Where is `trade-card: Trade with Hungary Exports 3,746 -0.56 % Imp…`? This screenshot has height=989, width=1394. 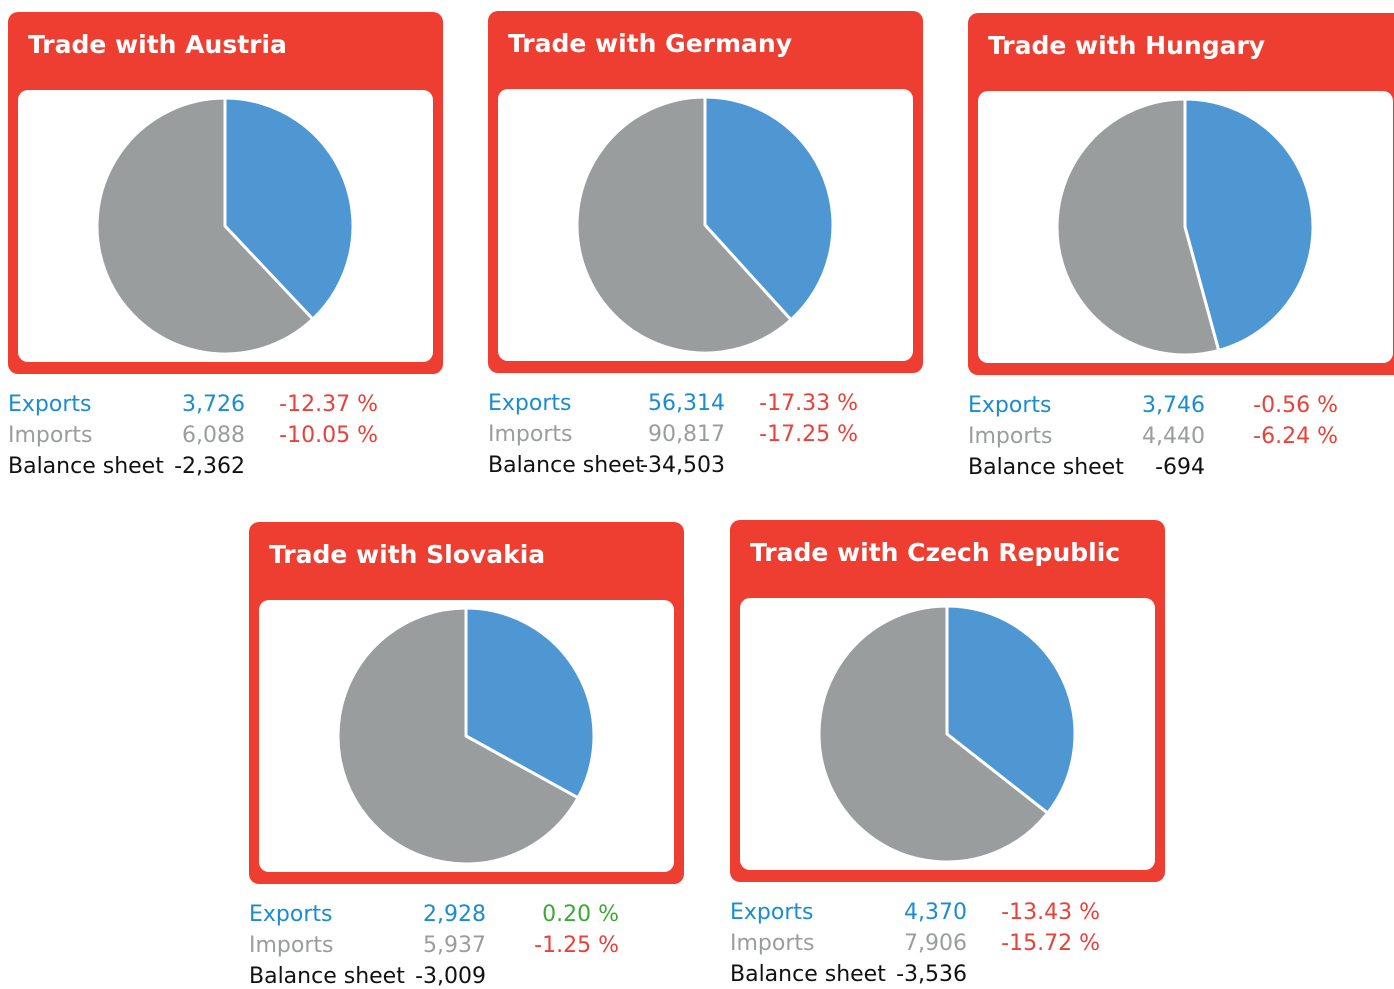 trade-card: Trade with Hungary Exports 3,746 -0.56 % Imp… is located at coordinates (1181, 246).